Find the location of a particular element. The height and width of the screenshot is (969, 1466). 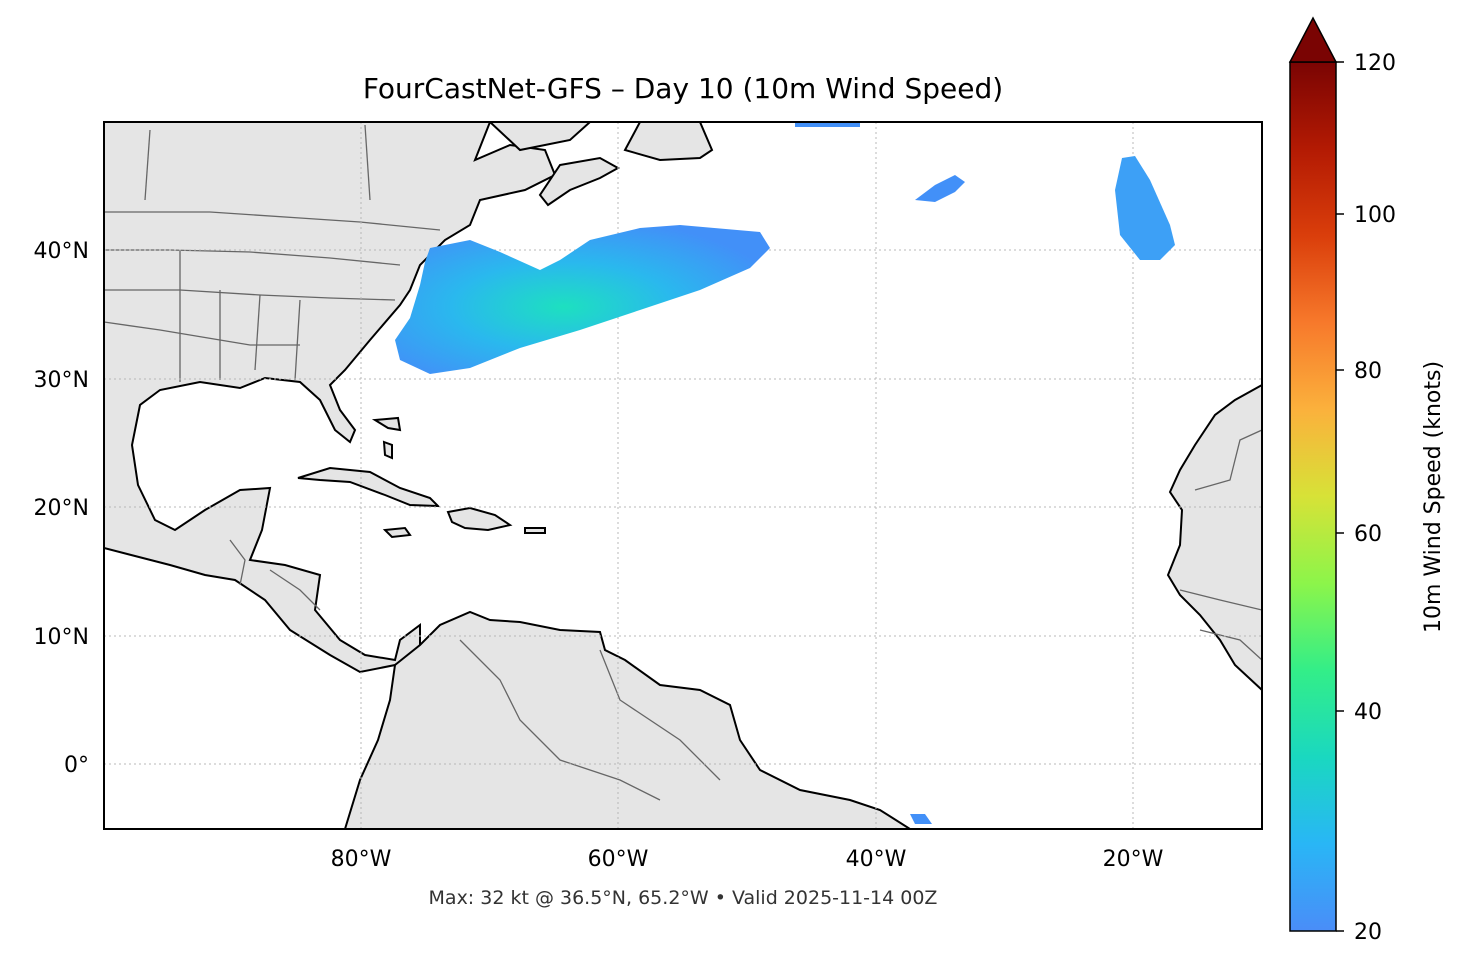

colorbar-tick-80: 80 is located at coordinates (1368, 371).